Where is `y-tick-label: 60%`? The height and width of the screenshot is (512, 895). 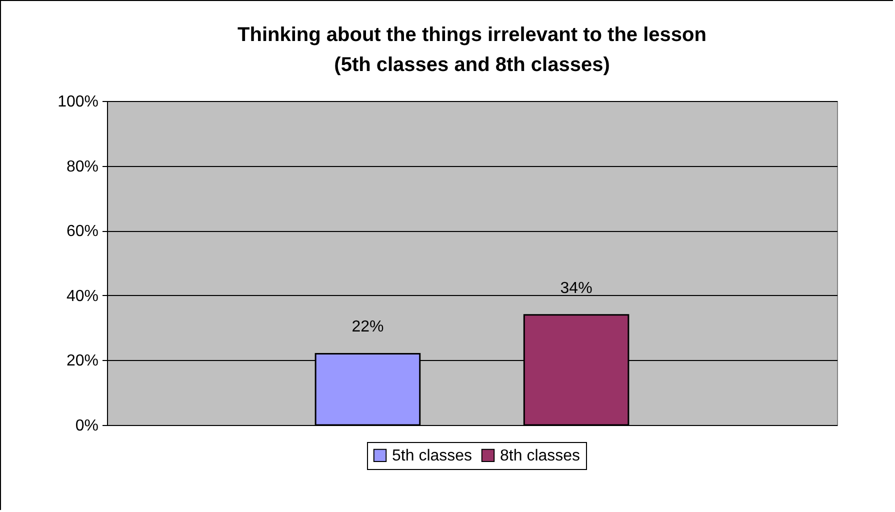 y-tick-label: 60% is located at coordinates (82, 231).